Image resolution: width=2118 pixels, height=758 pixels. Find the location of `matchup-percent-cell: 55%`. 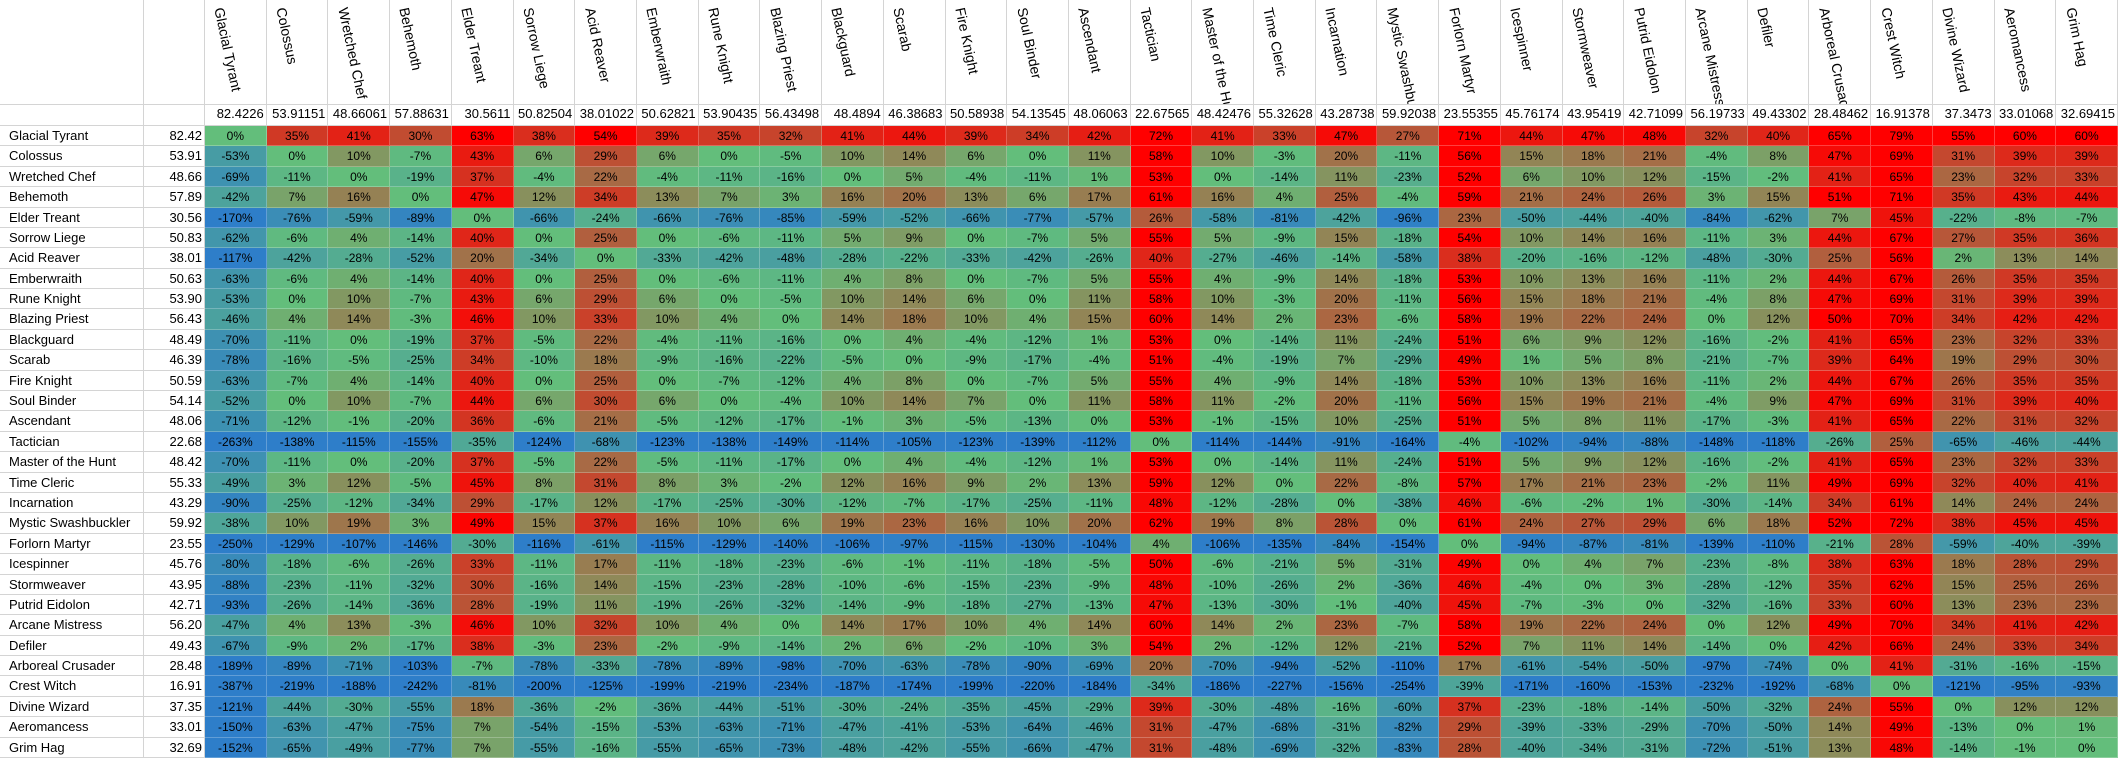

matchup-percent-cell: 55% is located at coordinates (1963, 136).